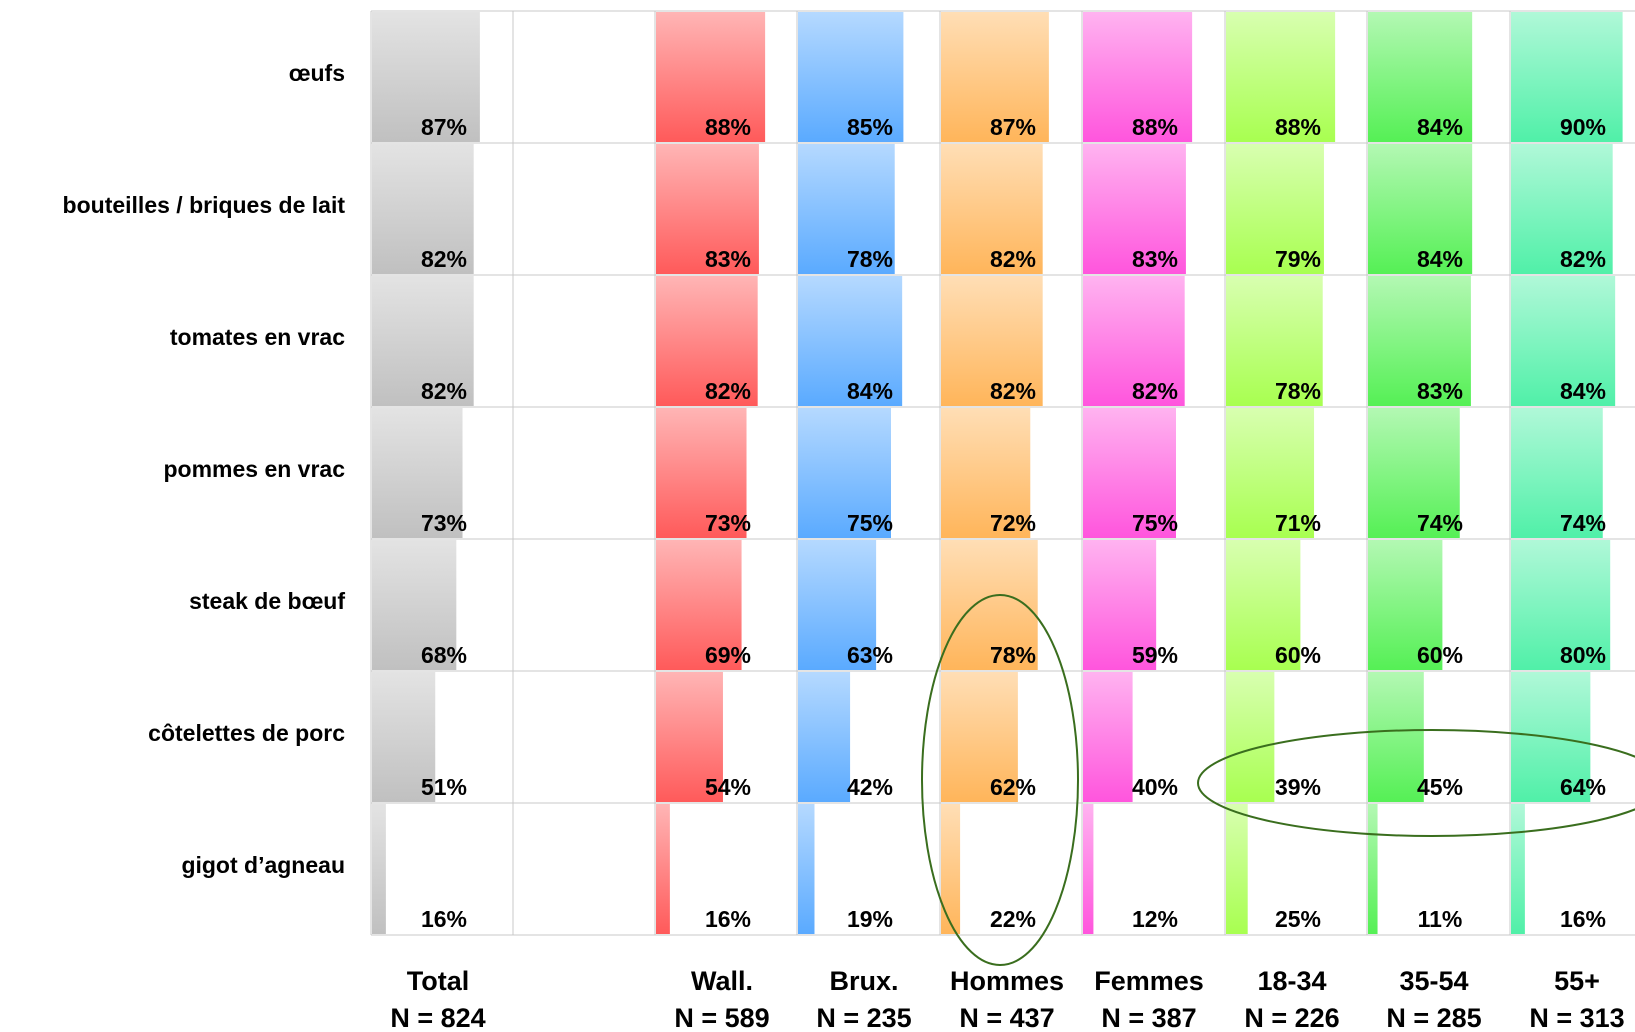  I want to click on series-n-label: N = 437, so click(1006, 1017).